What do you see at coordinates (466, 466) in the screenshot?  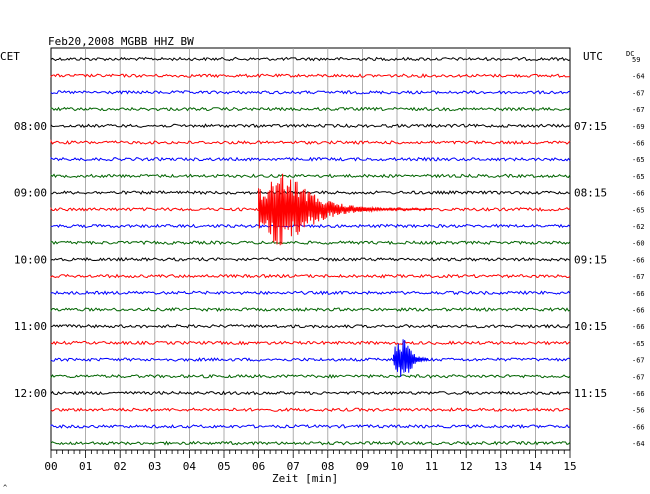 I see `x-tick-label: 12` at bounding box center [466, 466].